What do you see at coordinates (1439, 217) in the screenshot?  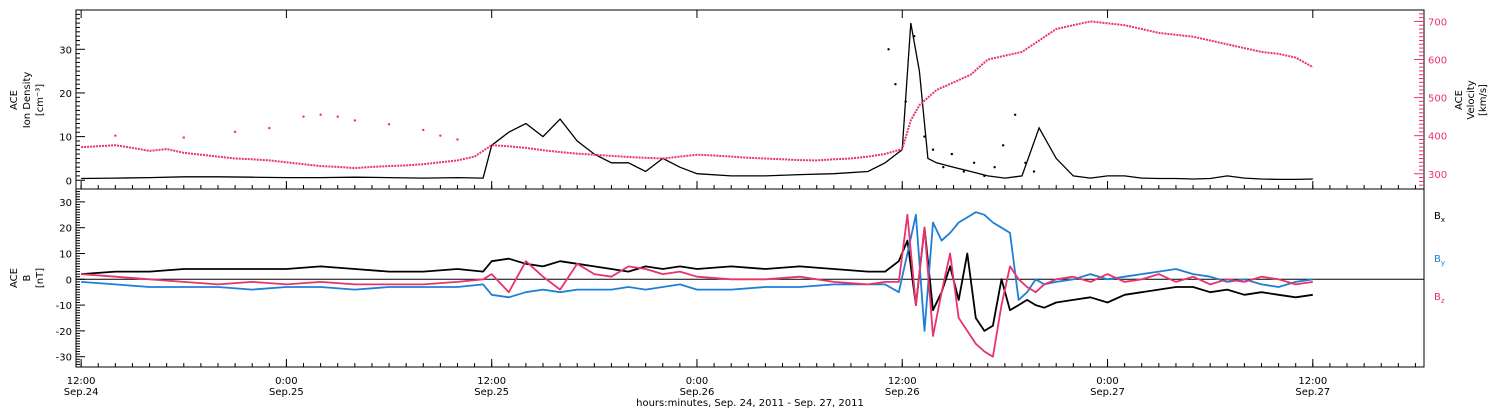 I see `legend-bx: Bx` at bounding box center [1439, 217].